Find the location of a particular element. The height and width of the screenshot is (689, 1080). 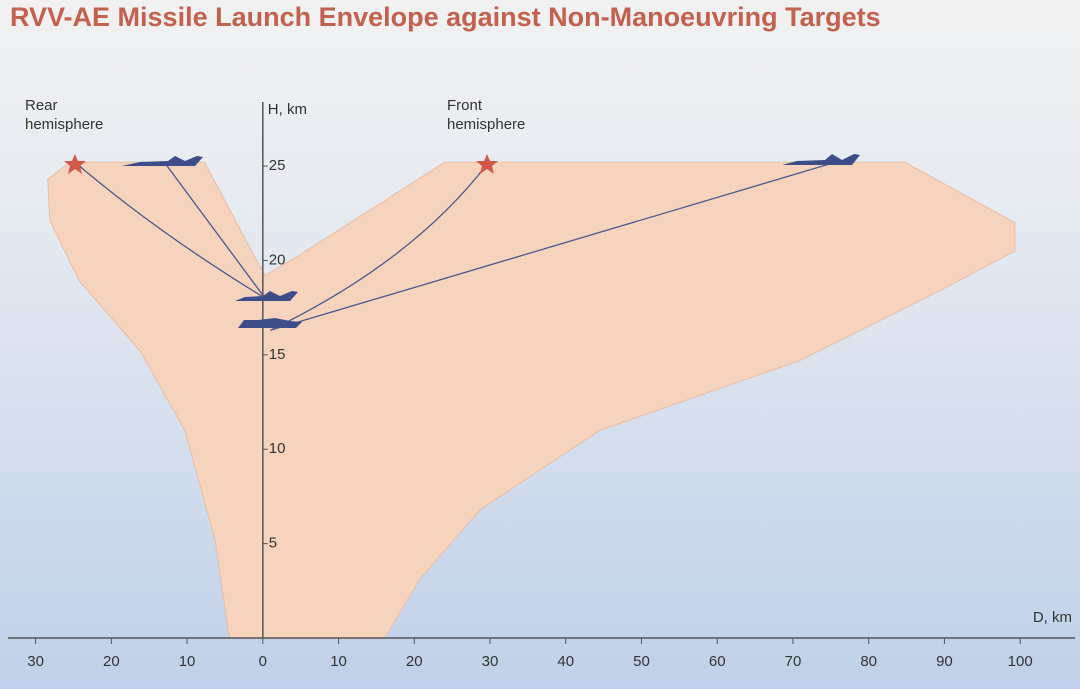

annotation: Rear hemisphere is located at coordinates (64, 115).